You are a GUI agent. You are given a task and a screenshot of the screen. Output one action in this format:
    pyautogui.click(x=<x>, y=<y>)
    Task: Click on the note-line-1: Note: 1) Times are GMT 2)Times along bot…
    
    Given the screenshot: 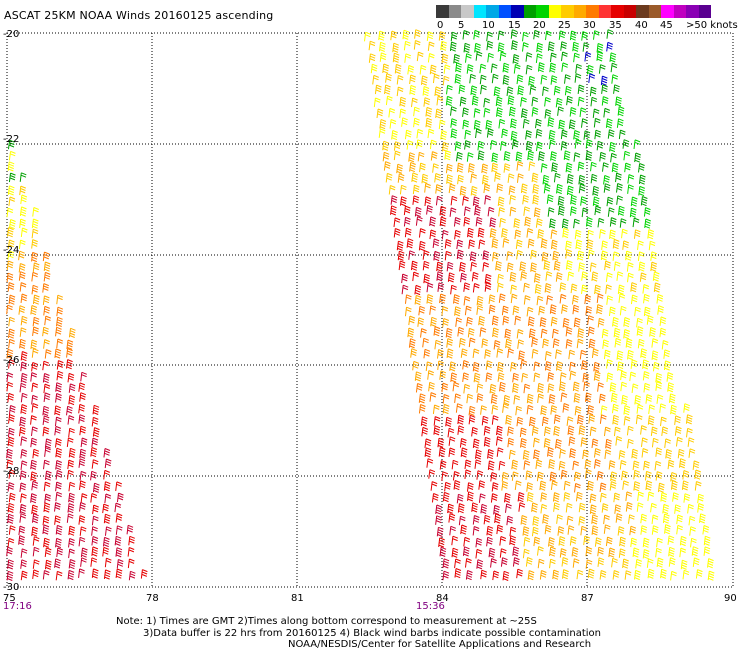 What is the action you would take?
    pyautogui.click(x=326, y=621)
    